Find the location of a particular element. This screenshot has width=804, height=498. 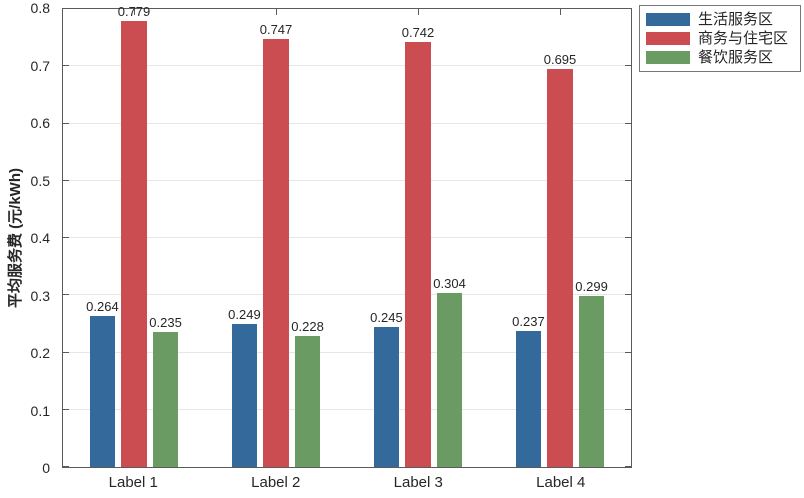

legend-item: 商务与住宅区 is located at coordinates (720, 38).